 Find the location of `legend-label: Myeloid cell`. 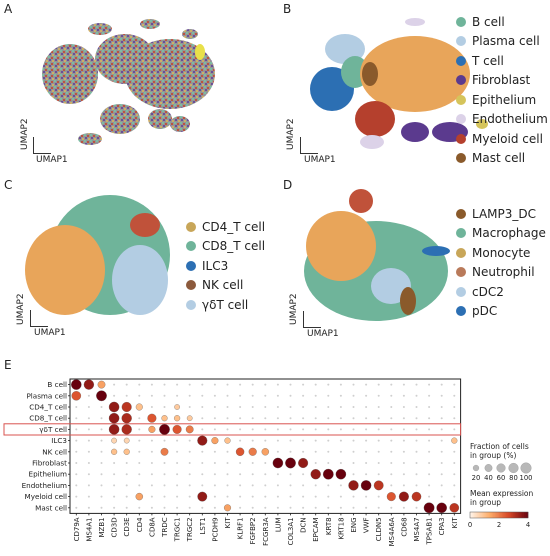

legend-label: Myeloid cell is located at coordinates (507, 138).